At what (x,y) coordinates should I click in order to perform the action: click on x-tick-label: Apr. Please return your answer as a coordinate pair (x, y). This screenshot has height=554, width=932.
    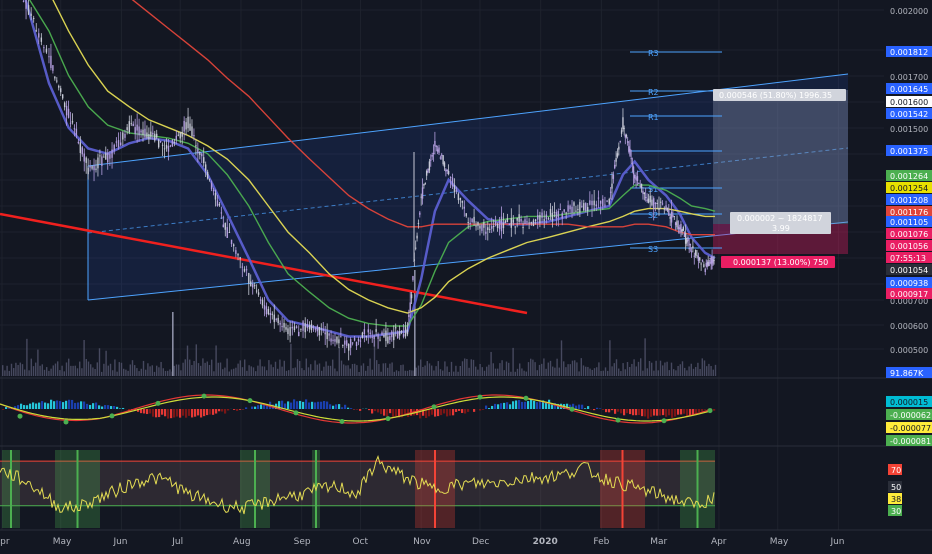
    Looking at the image, I should click on (719, 542).